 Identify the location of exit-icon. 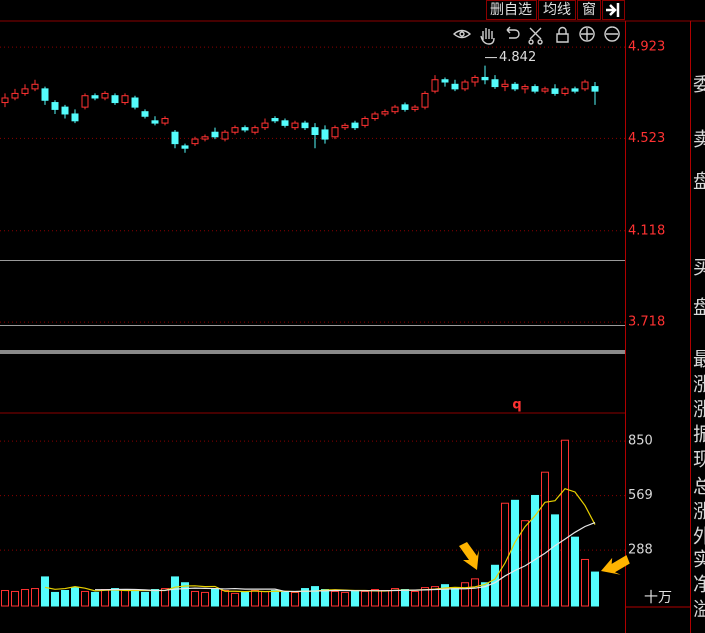
(613, 10).